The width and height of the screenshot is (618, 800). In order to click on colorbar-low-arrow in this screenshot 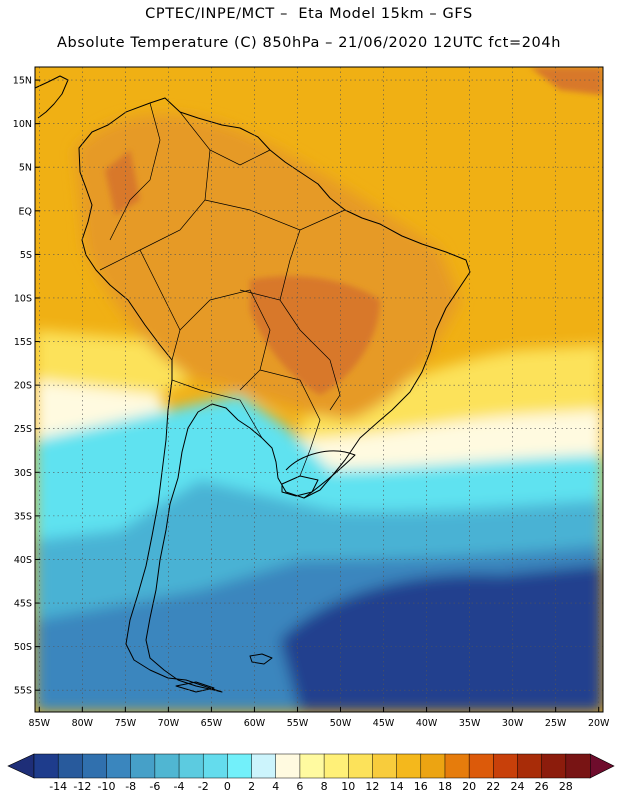, I will do `click(21, 766)`.